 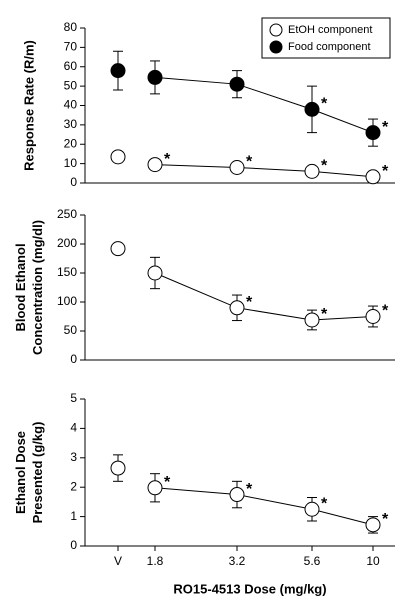 What do you see at coordinates (67, 301) in the screenshot?
I see `y-tick-label: 100` at bounding box center [67, 301].